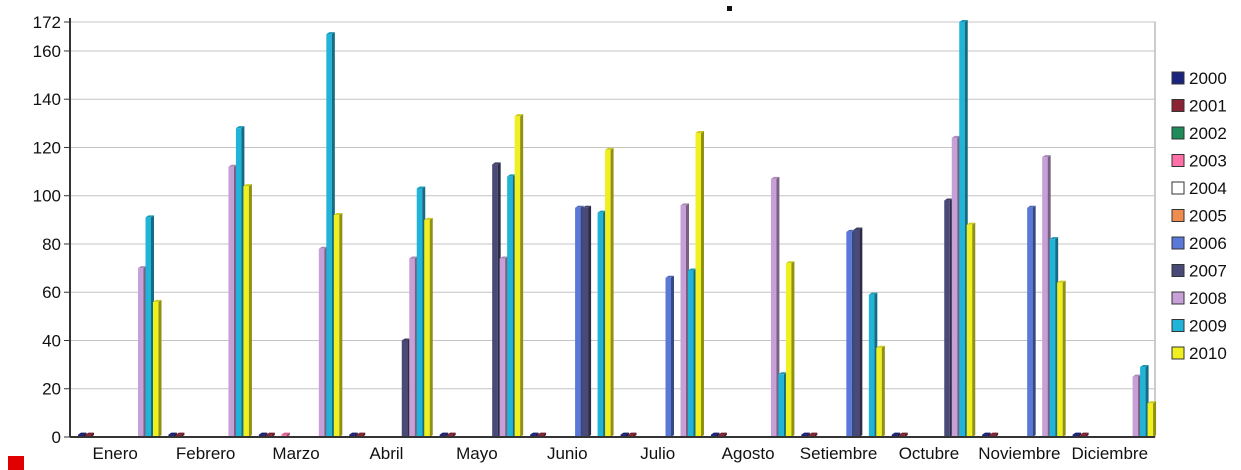 This screenshot has width=1241, height=470. I want to click on legend-label: 2007, so click(1208, 271).